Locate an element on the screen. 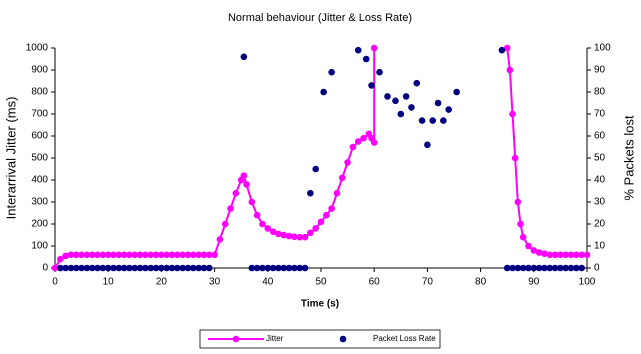  y2-tick-label: 60 is located at coordinates (600, 136).